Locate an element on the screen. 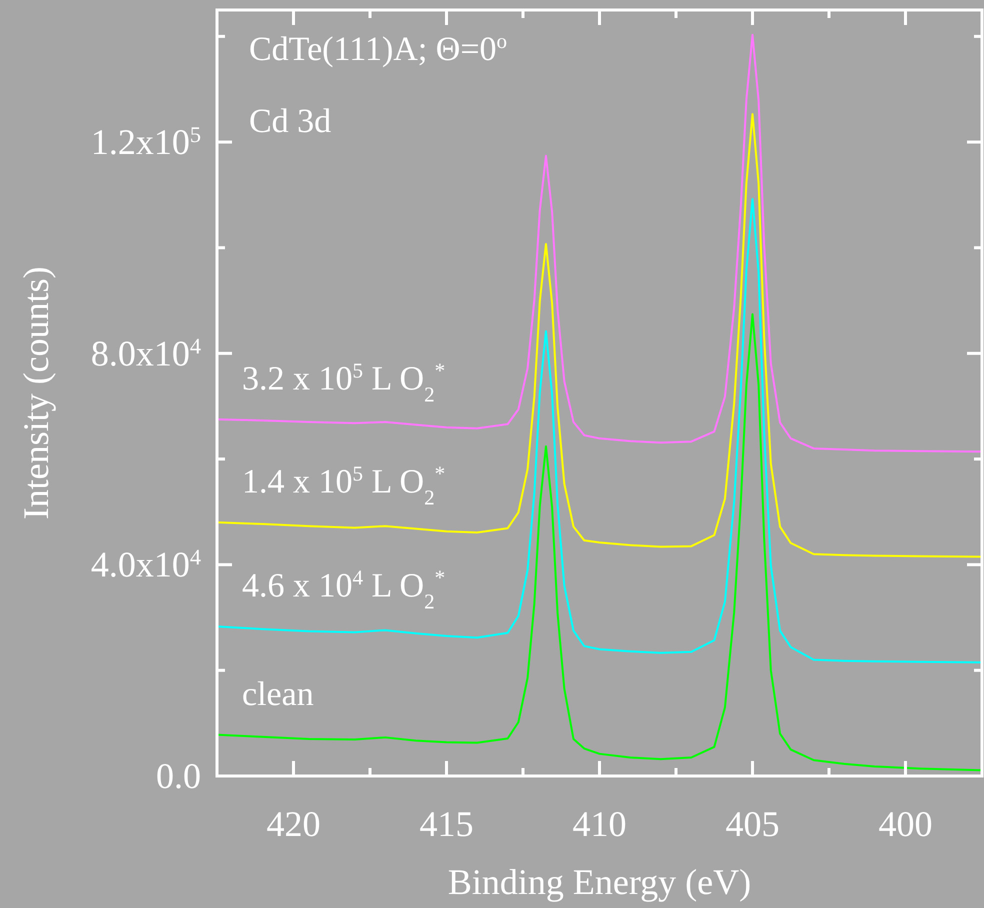 This screenshot has height=908, width=984. x-tick-label: 420 is located at coordinates (293, 824).